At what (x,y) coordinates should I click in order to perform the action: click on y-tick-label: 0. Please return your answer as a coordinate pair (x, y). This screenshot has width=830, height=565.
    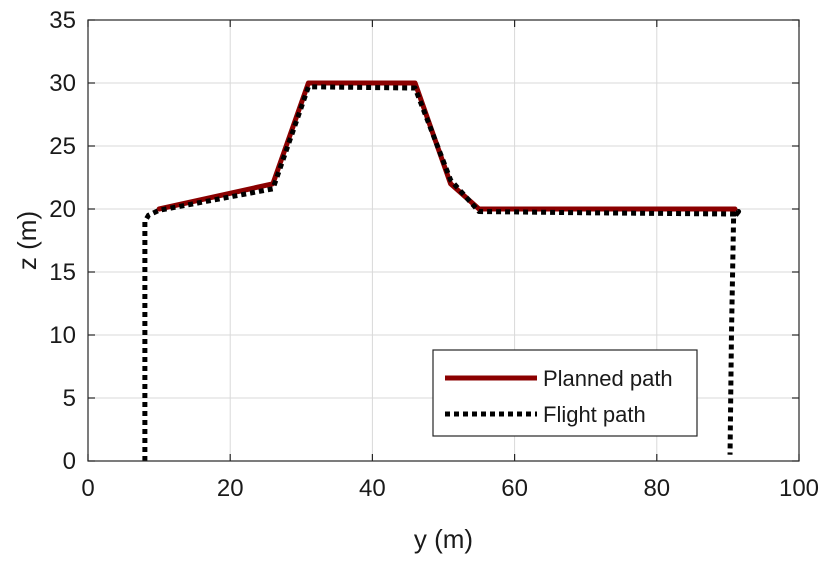
    Looking at the image, I should click on (69, 461).